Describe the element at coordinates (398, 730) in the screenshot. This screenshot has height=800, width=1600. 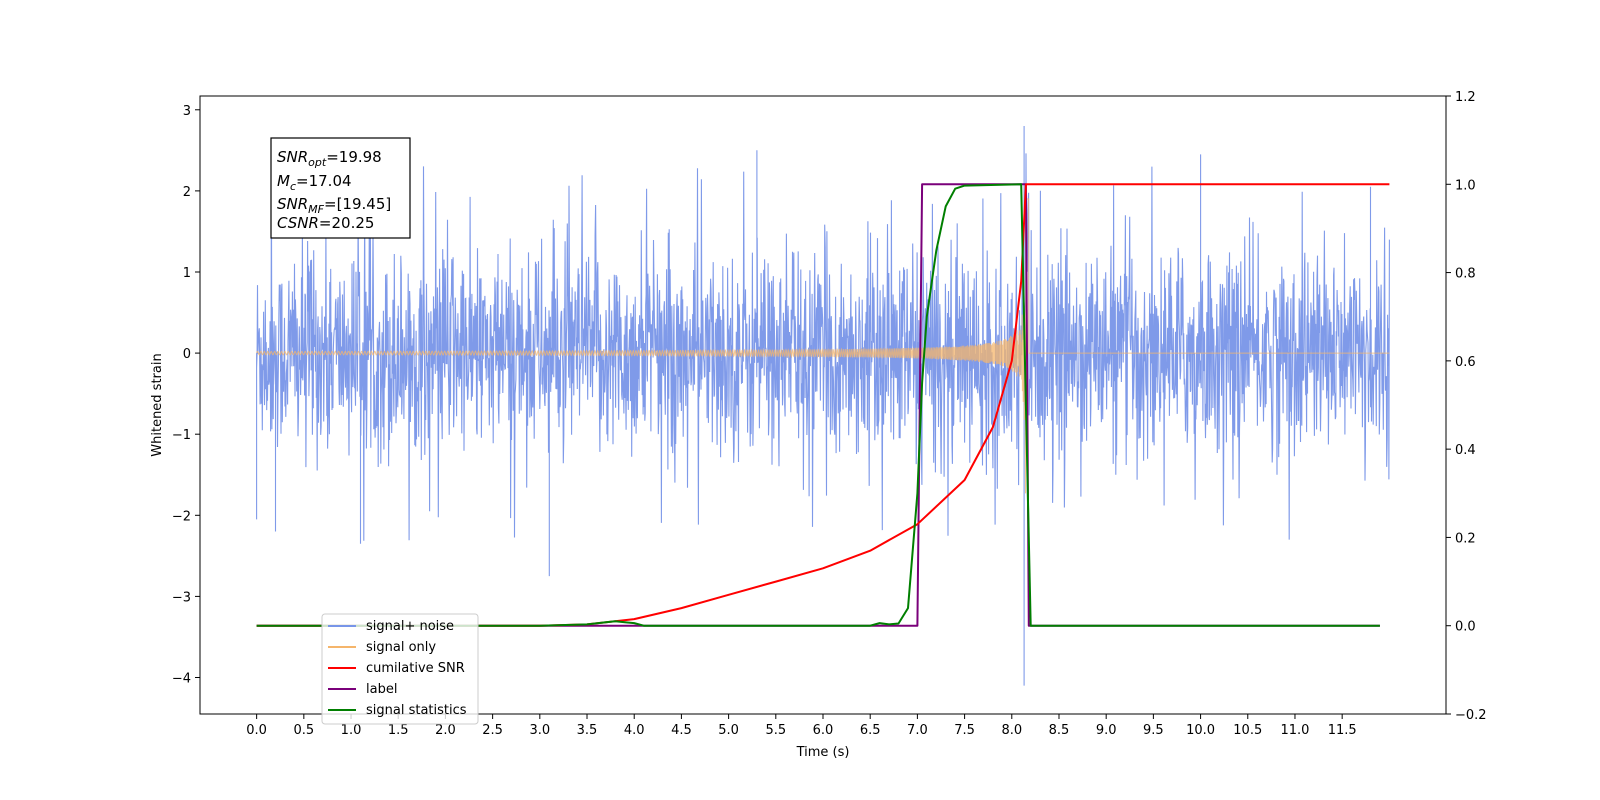
I see `x-tick-label: 1.5` at that location.